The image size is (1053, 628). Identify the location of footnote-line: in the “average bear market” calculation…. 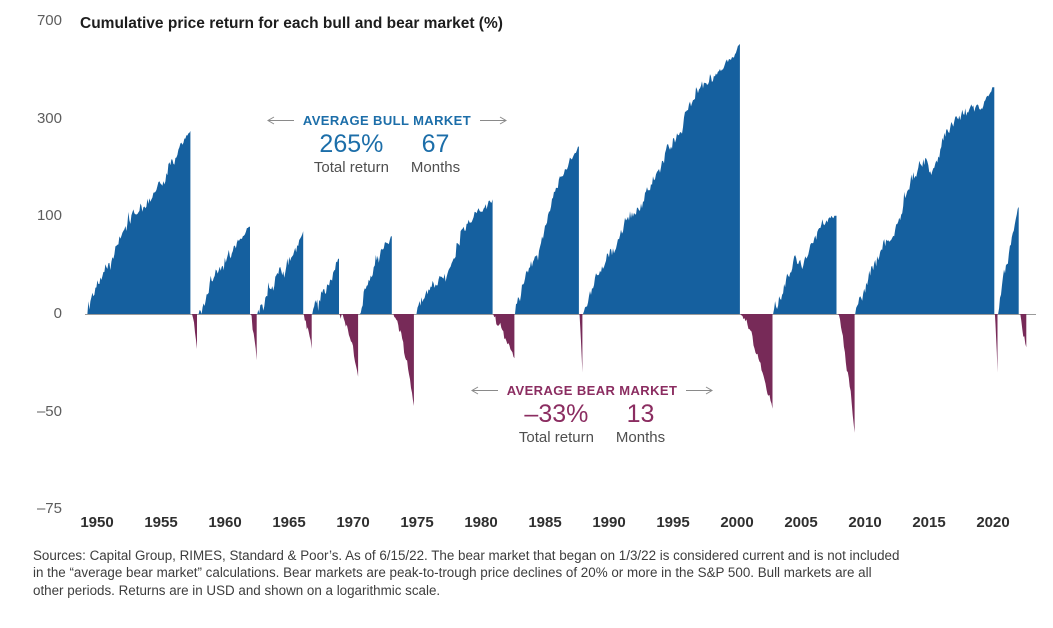
(452, 573).